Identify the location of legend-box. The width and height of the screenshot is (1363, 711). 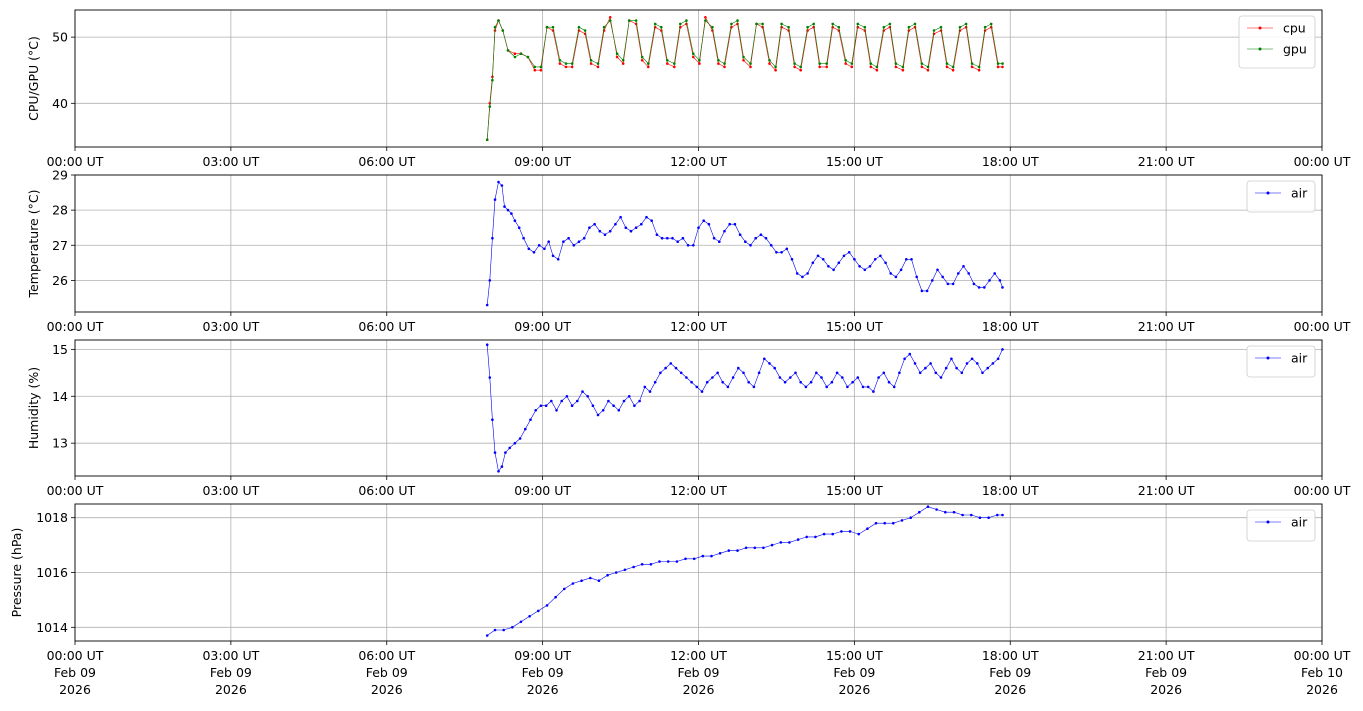
(1281, 525).